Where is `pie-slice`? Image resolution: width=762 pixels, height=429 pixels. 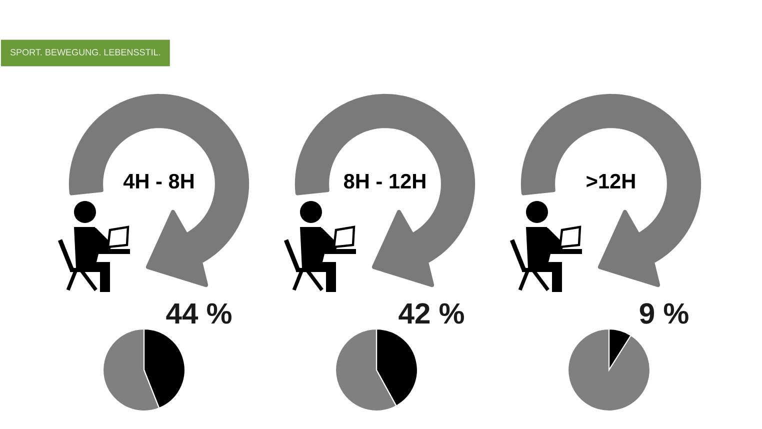 pie-slice is located at coordinates (609, 370).